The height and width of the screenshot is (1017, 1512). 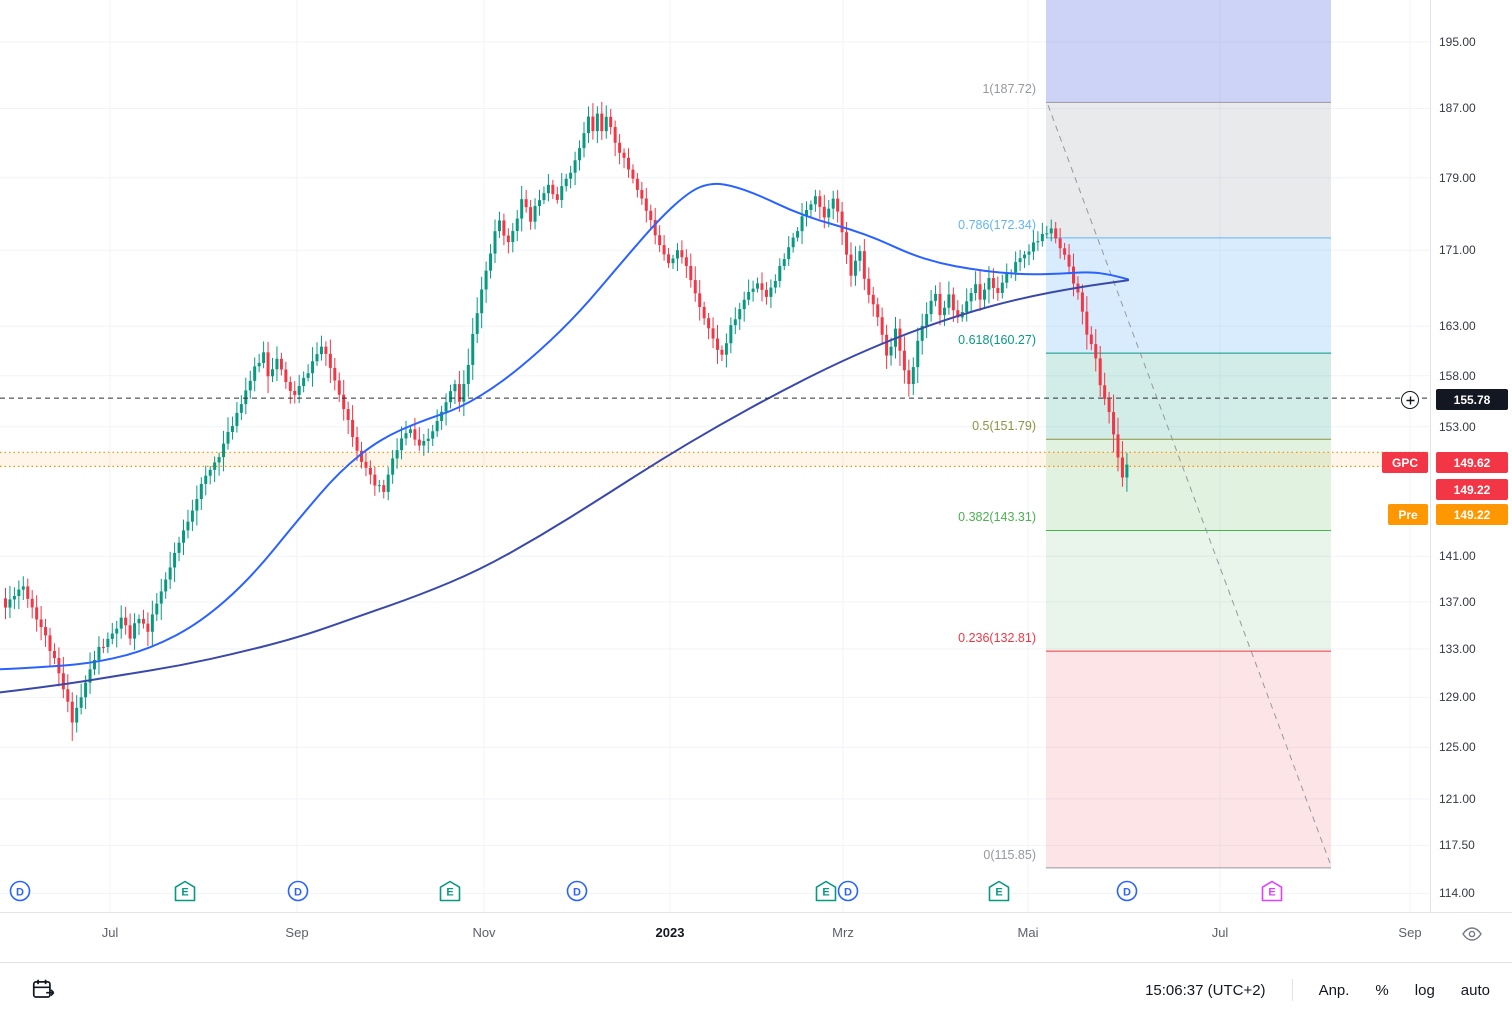 What do you see at coordinates (1457, 893) in the screenshot?
I see `price-tick: 114.00` at bounding box center [1457, 893].